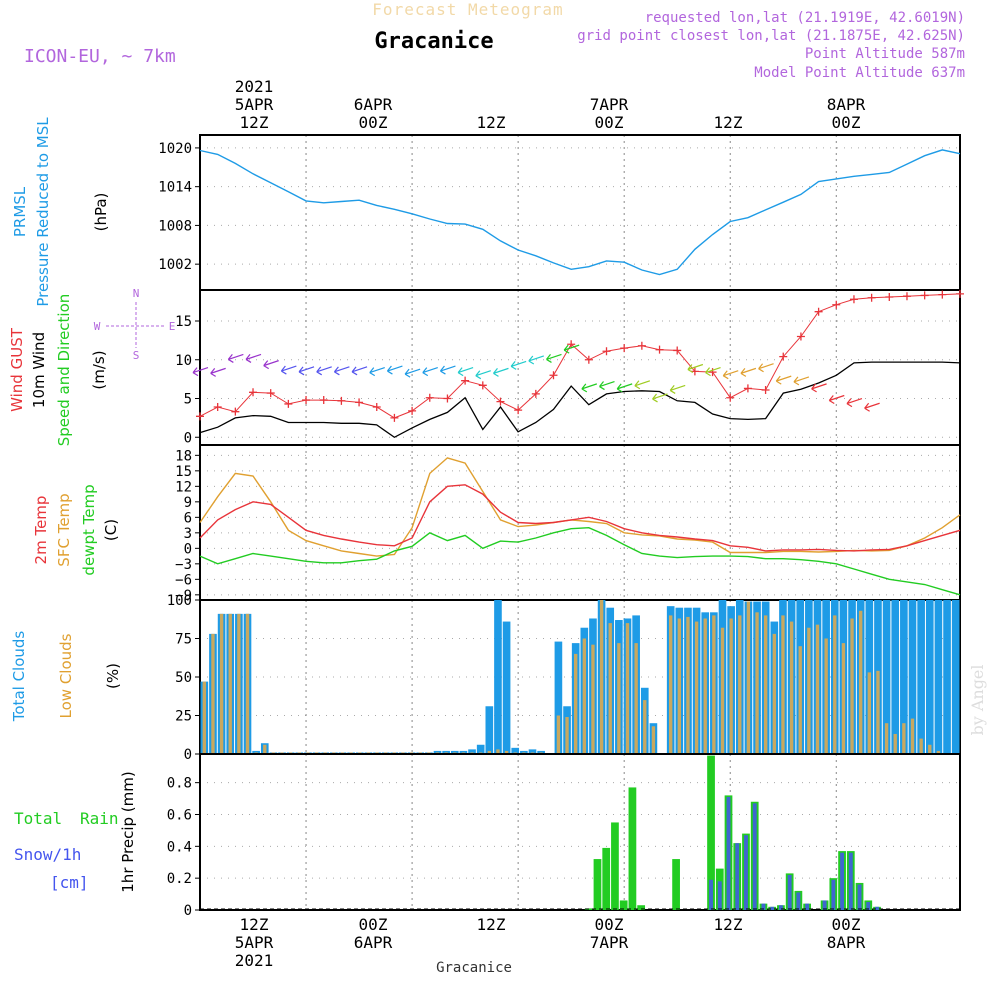 This screenshot has height=1000, width=1000. What do you see at coordinates (179, 815) in the screenshot?
I see `y-tick-label: 0.6` at bounding box center [179, 815].